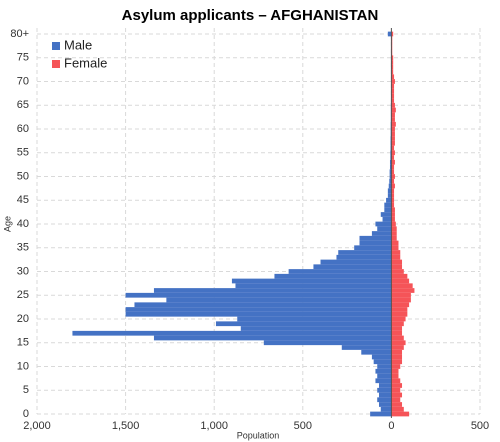 Image resolution: width=500 pixels, height=442 pixels. What do you see at coordinates (23, 248) in the screenshot?
I see `y-tick-label: 35` at bounding box center [23, 248].